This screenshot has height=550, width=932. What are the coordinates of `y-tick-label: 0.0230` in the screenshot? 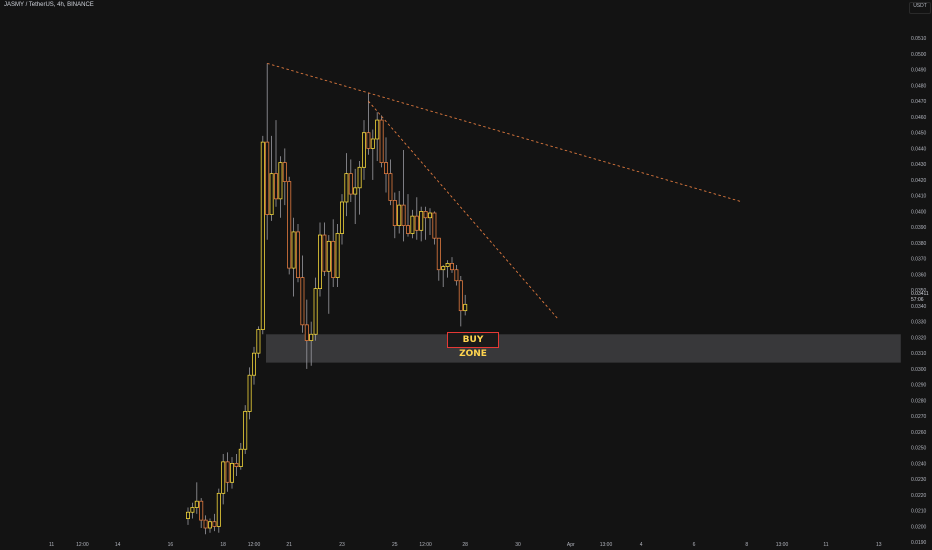 It's located at (919, 480).